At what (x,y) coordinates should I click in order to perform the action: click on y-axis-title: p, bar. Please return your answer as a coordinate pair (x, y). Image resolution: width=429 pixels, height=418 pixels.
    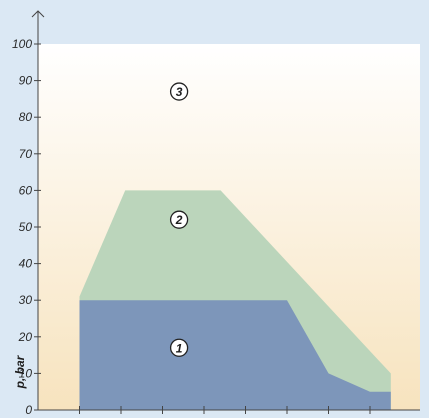
    Looking at the image, I should click on (20, 371).